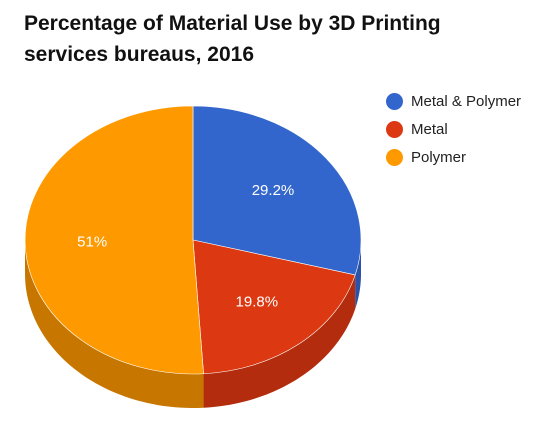 This screenshot has width=560, height=432. What do you see at coordinates (114, 324) in the screenshot?
I see `pie-side-polymer` at bounding box center [114, 324].